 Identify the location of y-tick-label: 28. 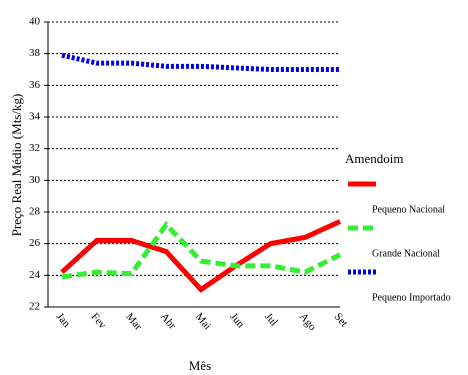
(35, 212).